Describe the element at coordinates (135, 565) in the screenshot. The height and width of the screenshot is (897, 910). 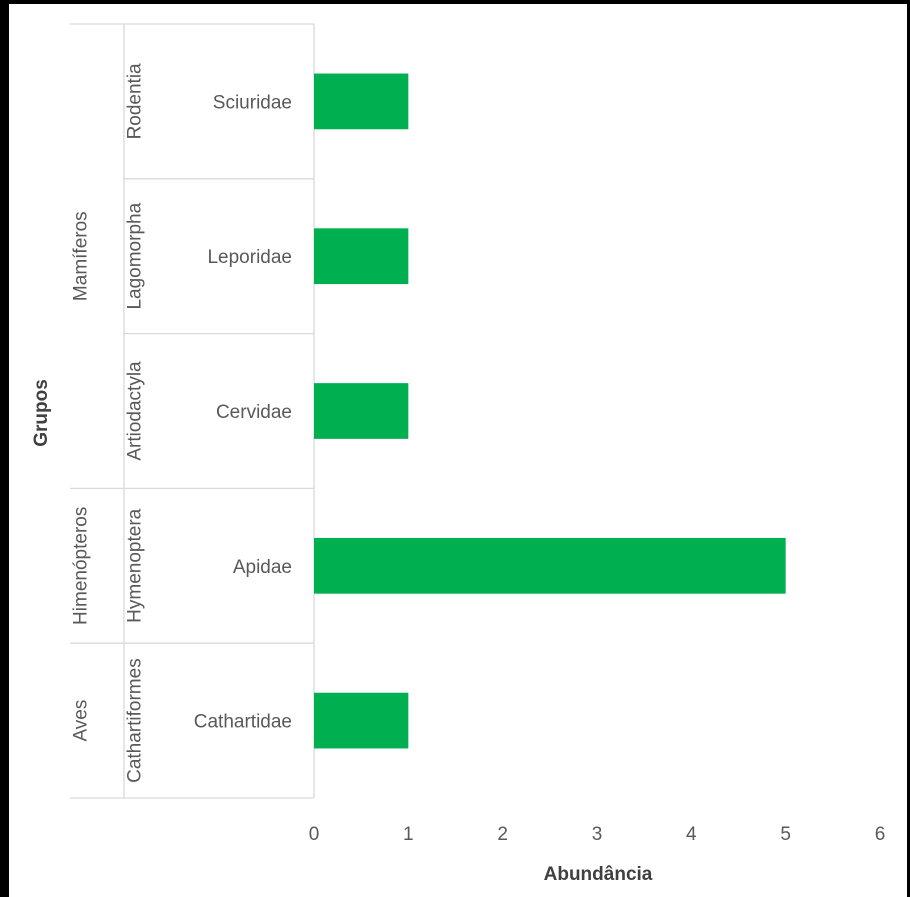
I see `order-label: Hymenoptera` at that location.